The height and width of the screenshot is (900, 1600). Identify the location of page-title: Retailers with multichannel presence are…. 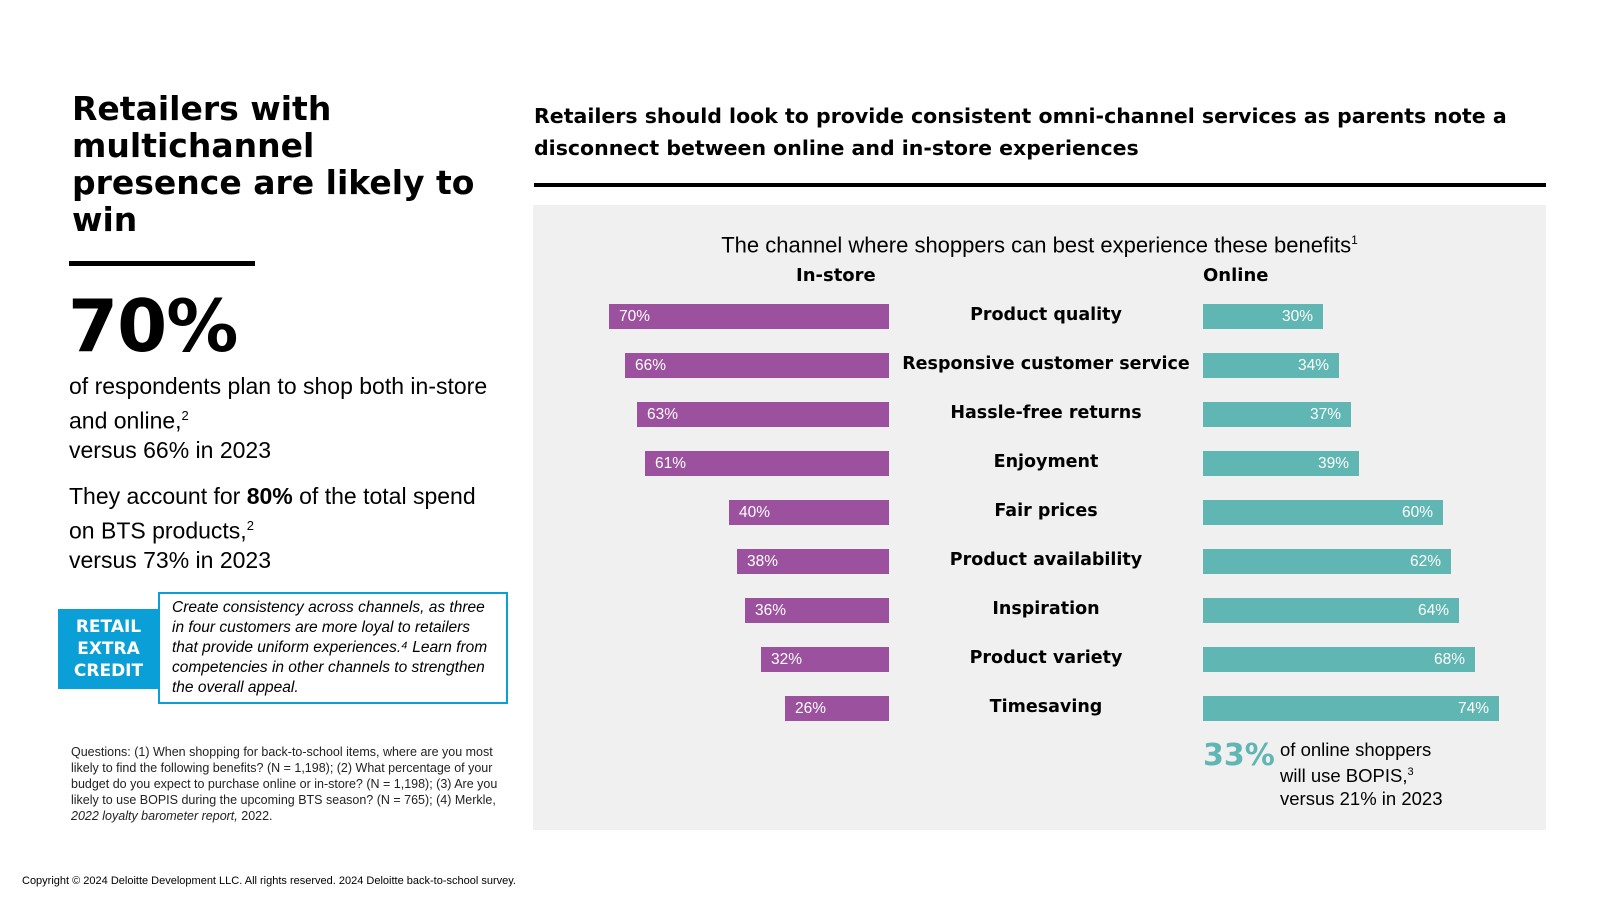
(273, 164).